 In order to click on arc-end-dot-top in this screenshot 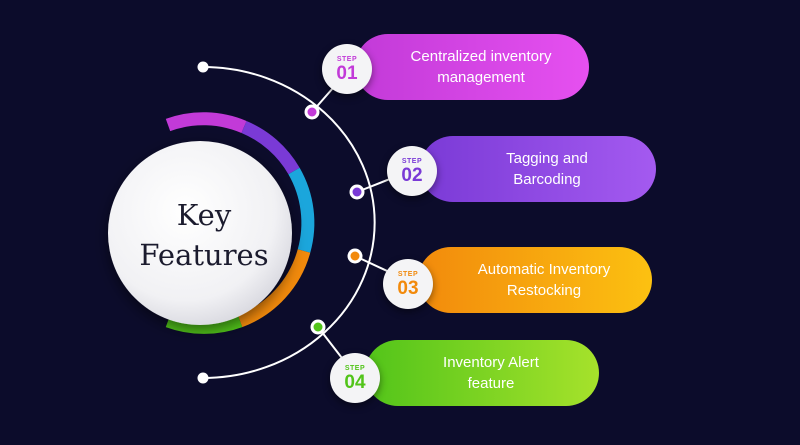, I will do `click(203, 67)`.